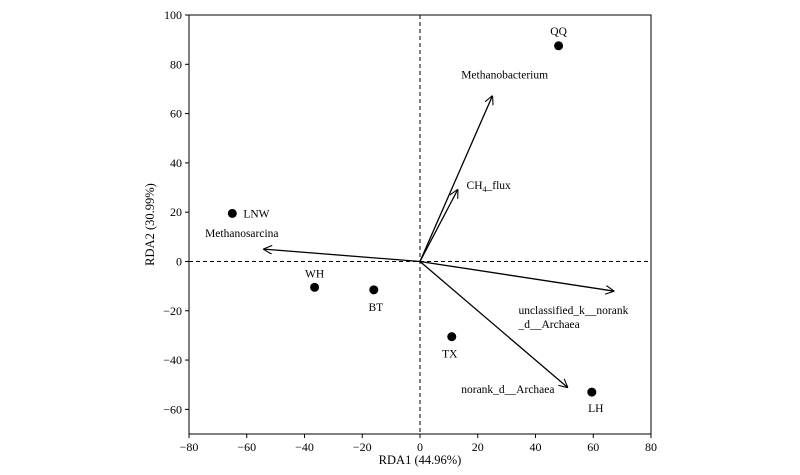 This screenshot has height=475, width=800. What do you see at coordinates (304, 447) in the screenshot?
I see `x-tick-label: −40` at bounding box center [304, 447].